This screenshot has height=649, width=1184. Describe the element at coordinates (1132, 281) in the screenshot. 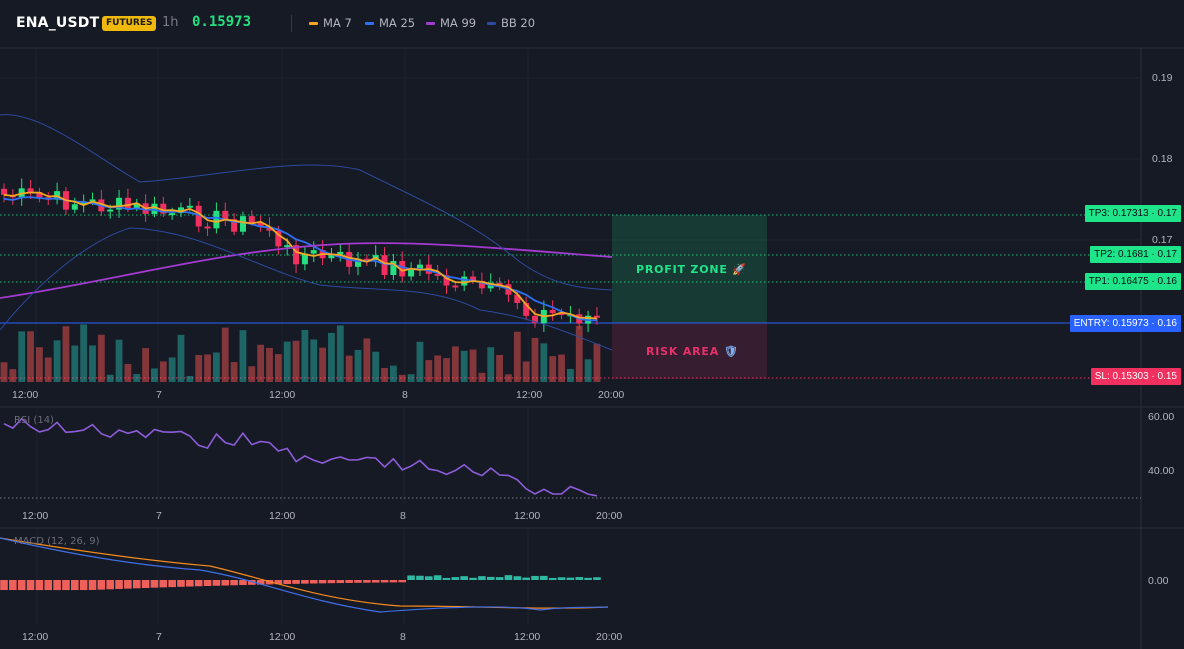

I see `tp1-label: TP1: 0.16475 · 0.16` at that location.